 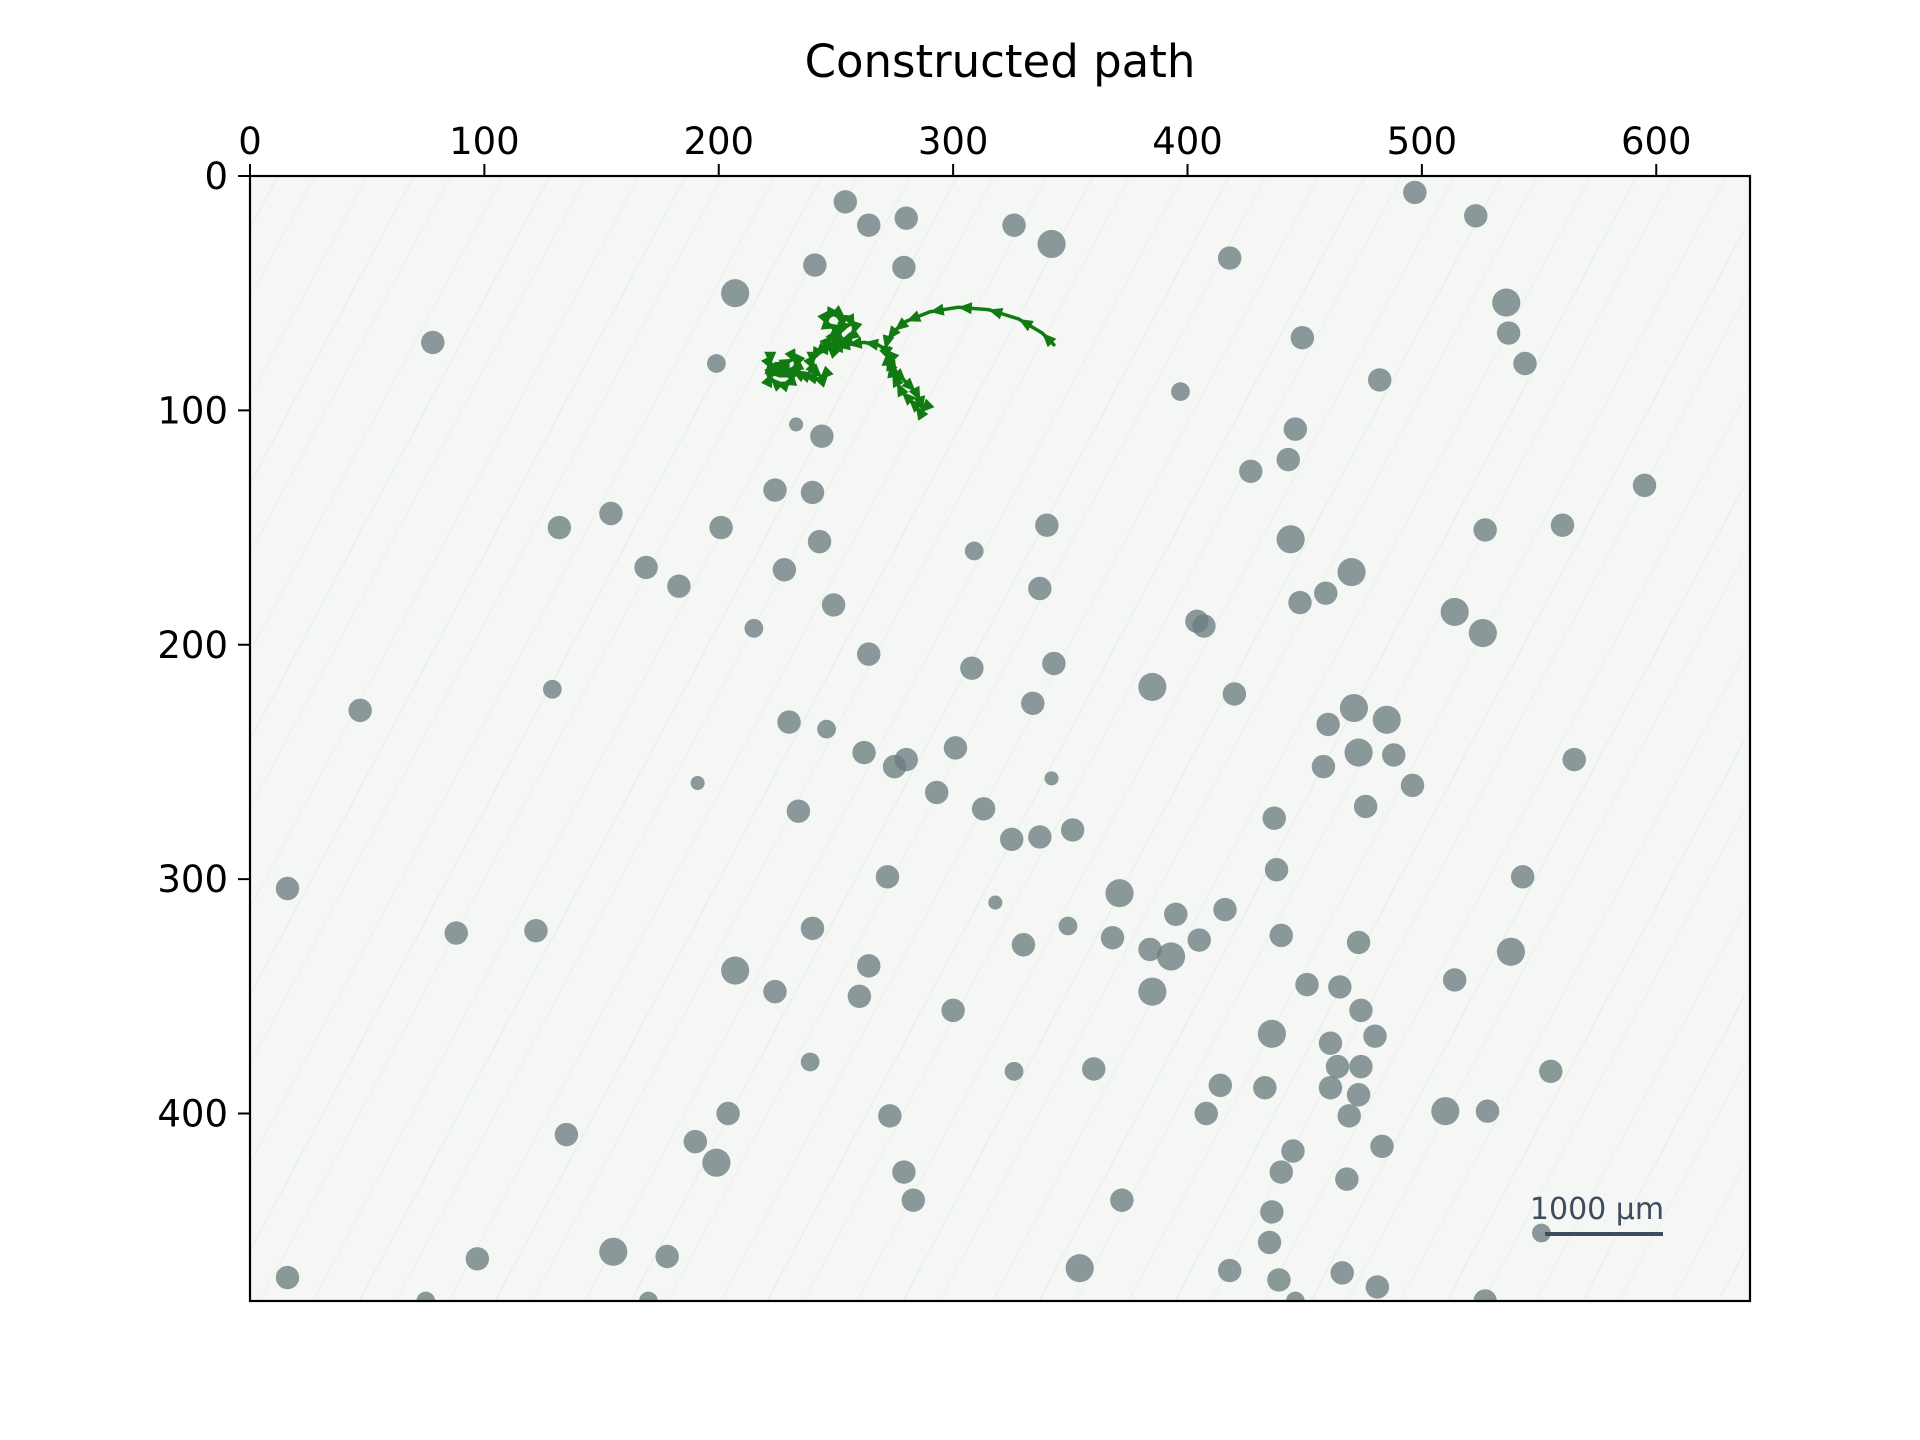 What do you see at coordinates (192, 645) in the screenshot?
I see `y-tick-label: 200` at bounding box center [192, 645].